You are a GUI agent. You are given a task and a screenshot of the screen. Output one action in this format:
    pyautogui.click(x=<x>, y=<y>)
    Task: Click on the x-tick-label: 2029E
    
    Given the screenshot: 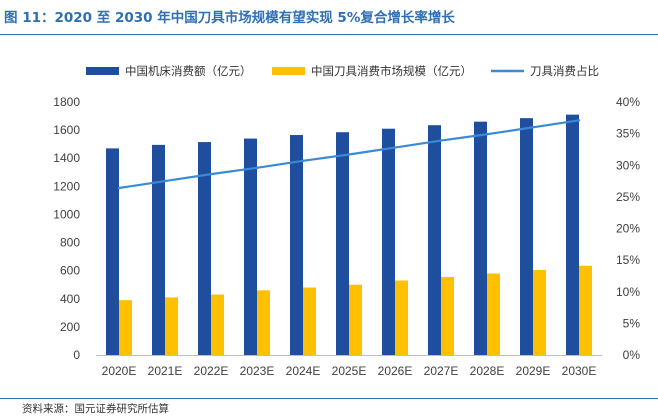 What is the action you would take?
    pyautogui.click(x=533, y=371)
    